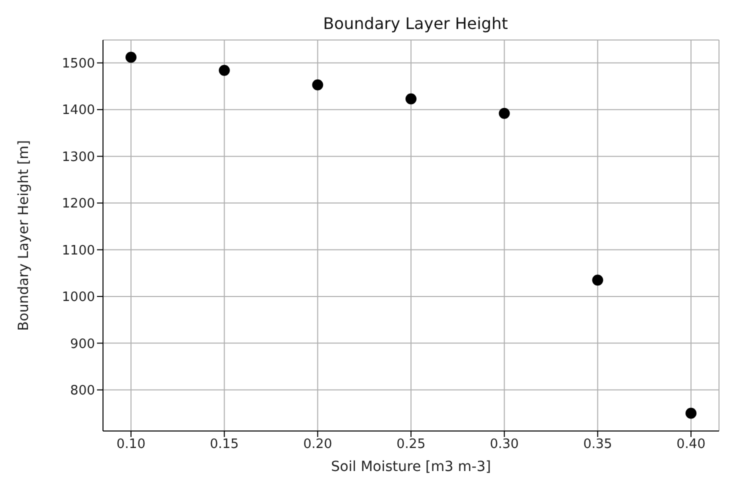 The image size is (731, 499). Describe the element at coordinates (415, 23) in the screenshot. I see `chart-title: Boundary Layer Height` at that location.